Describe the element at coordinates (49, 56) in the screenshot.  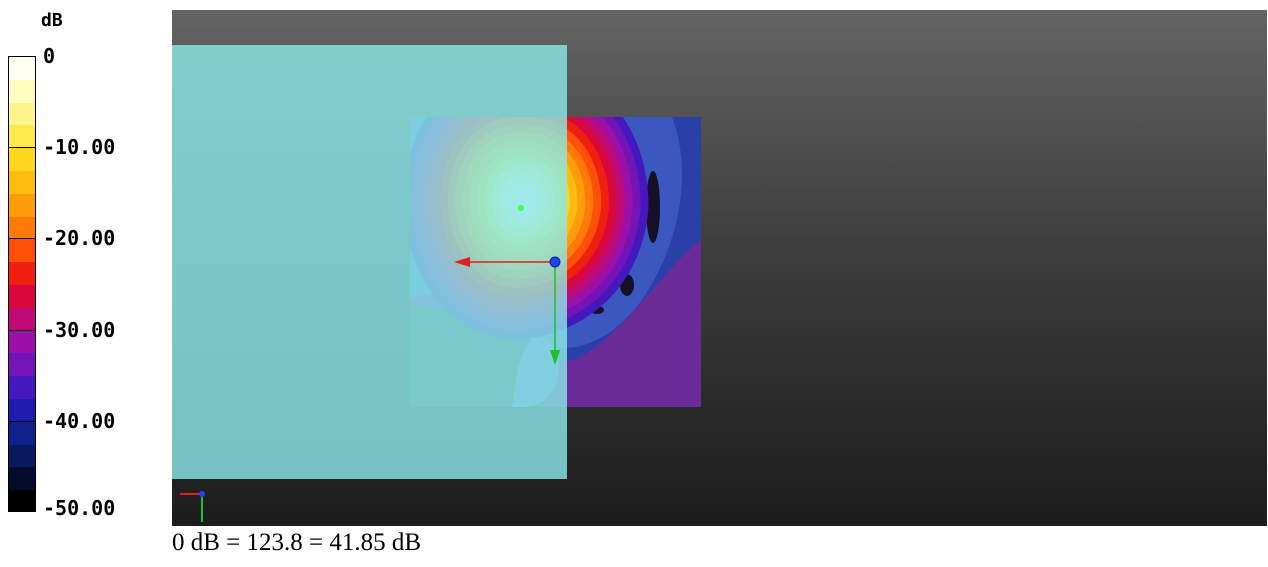
I see `colorbar-tick-label: 0` at that location.